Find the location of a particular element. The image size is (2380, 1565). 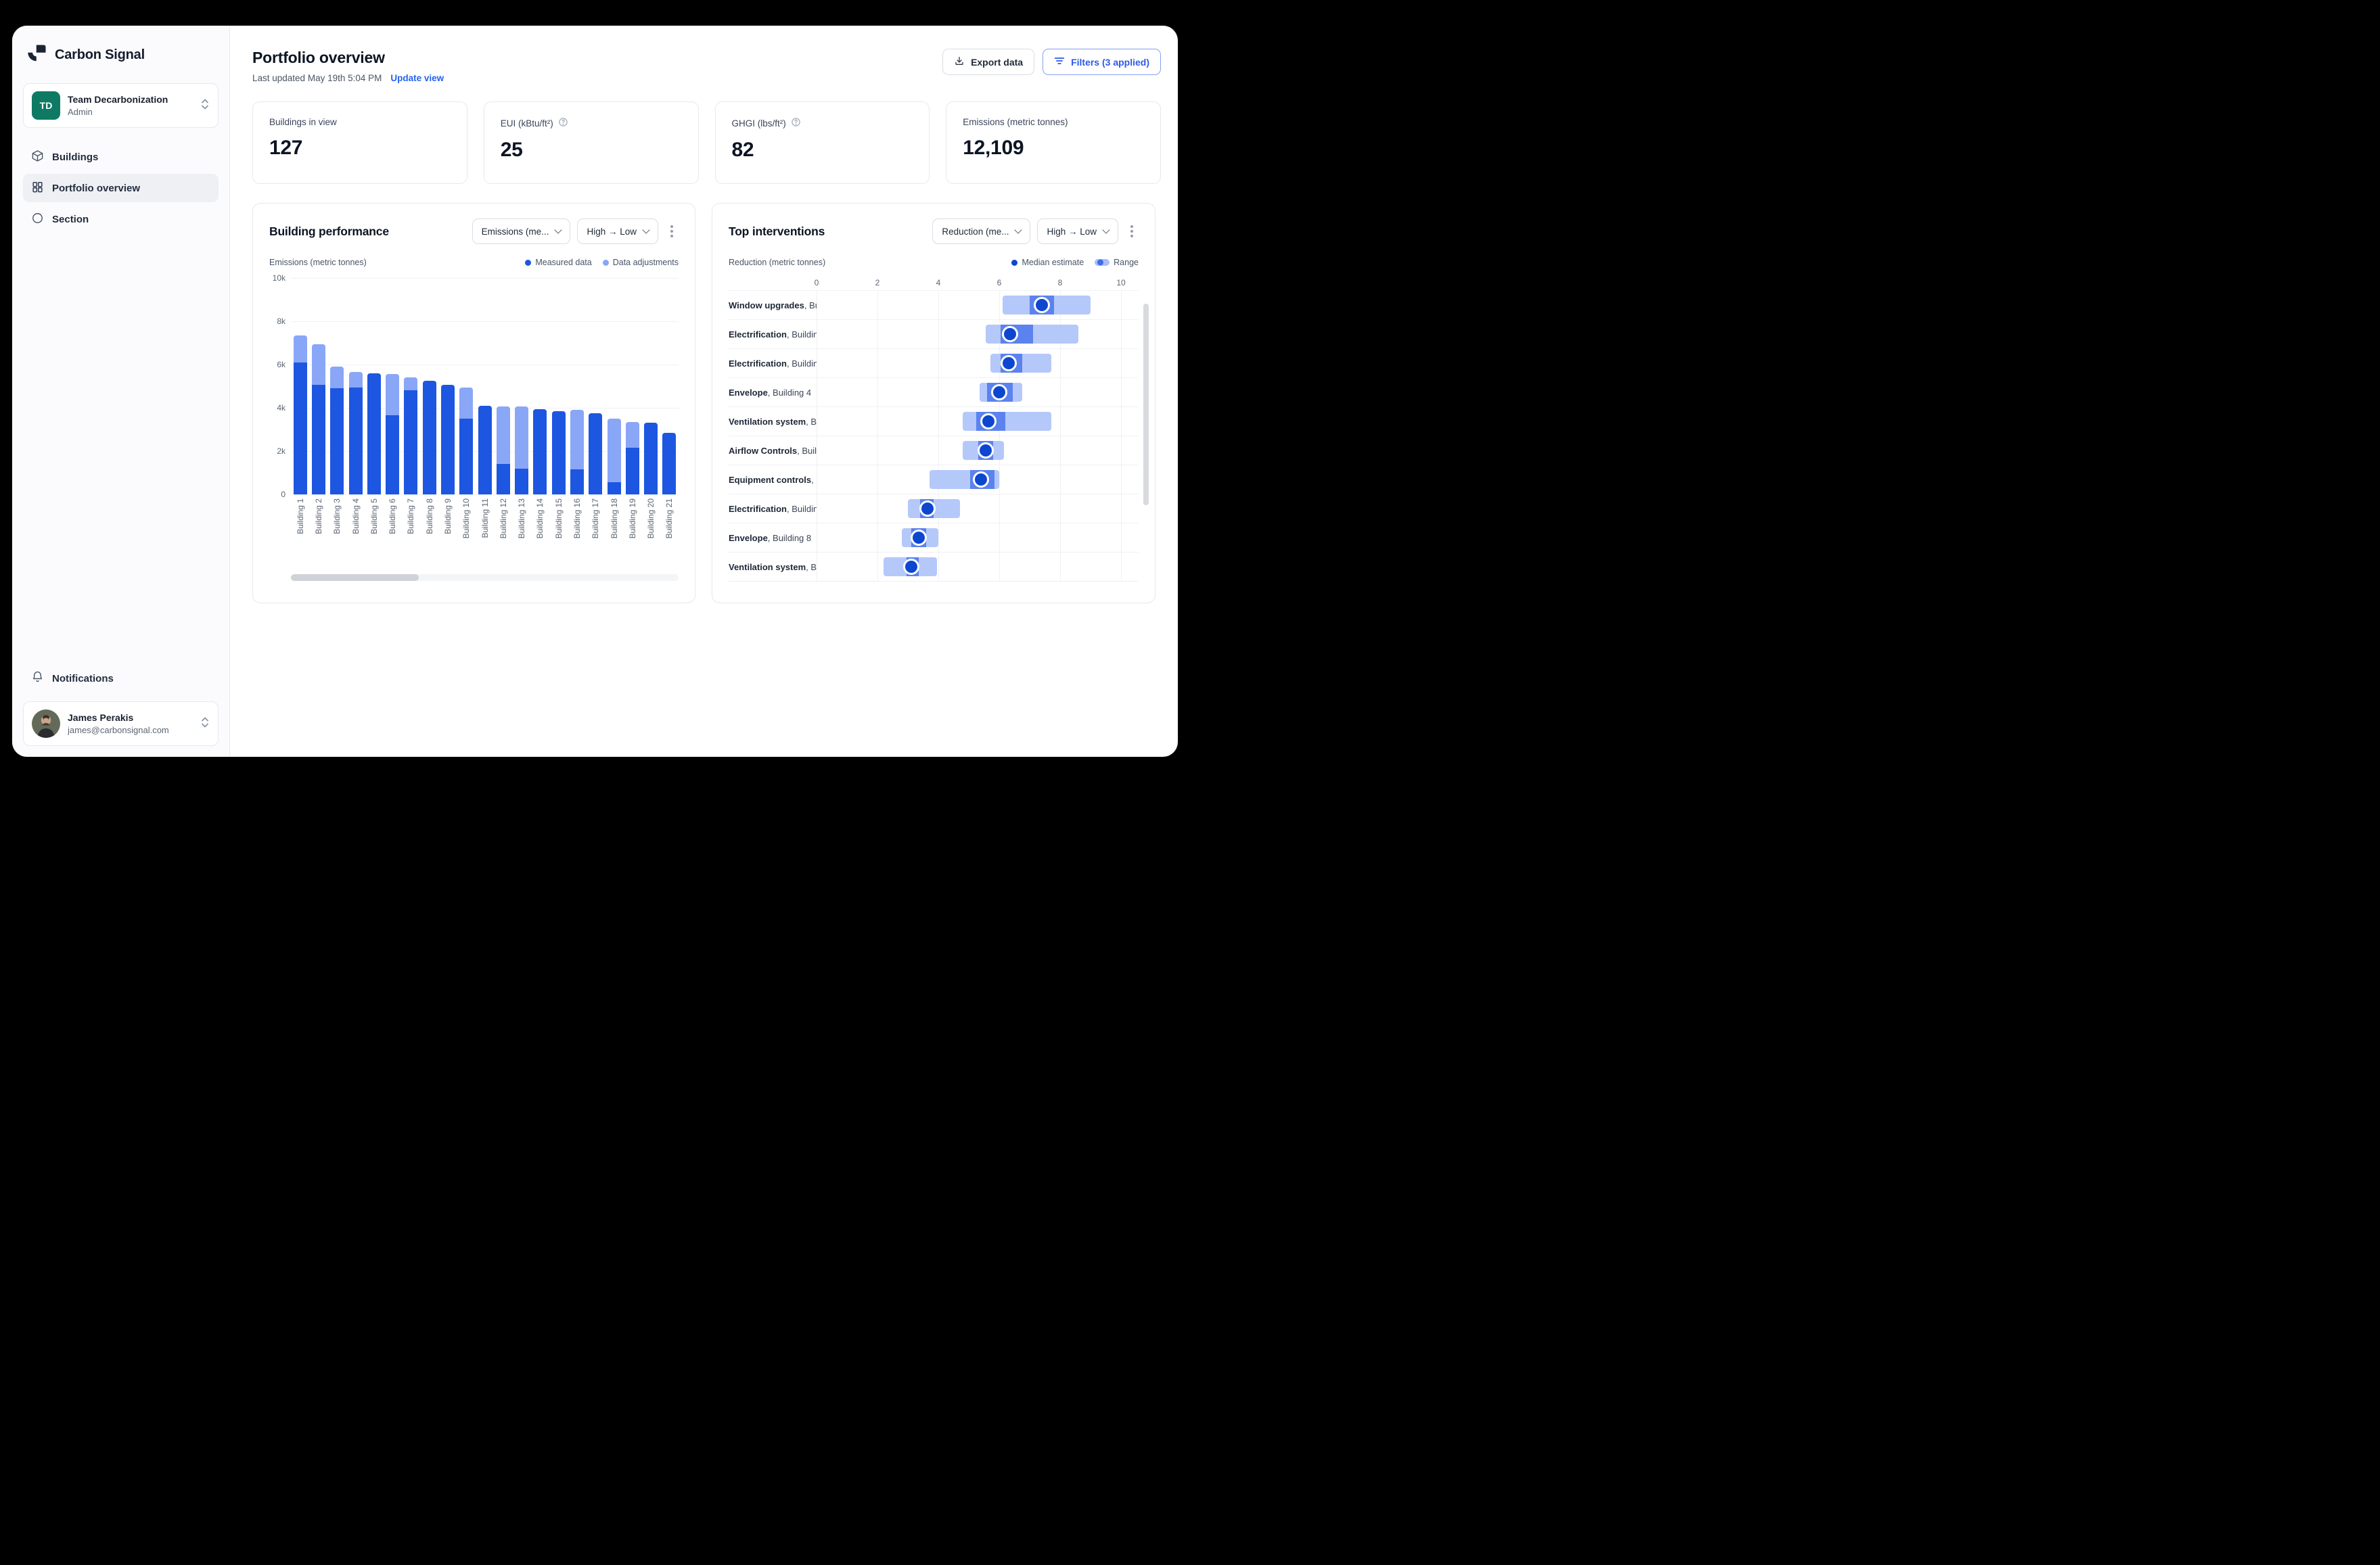

circle-icon is located at coordinates (37, 219).